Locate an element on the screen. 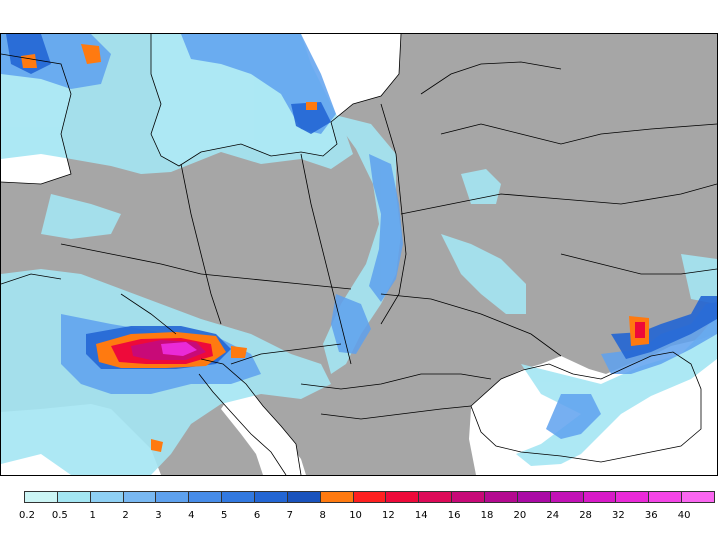  legend-label: 12 is located at coordinates (388, 515).